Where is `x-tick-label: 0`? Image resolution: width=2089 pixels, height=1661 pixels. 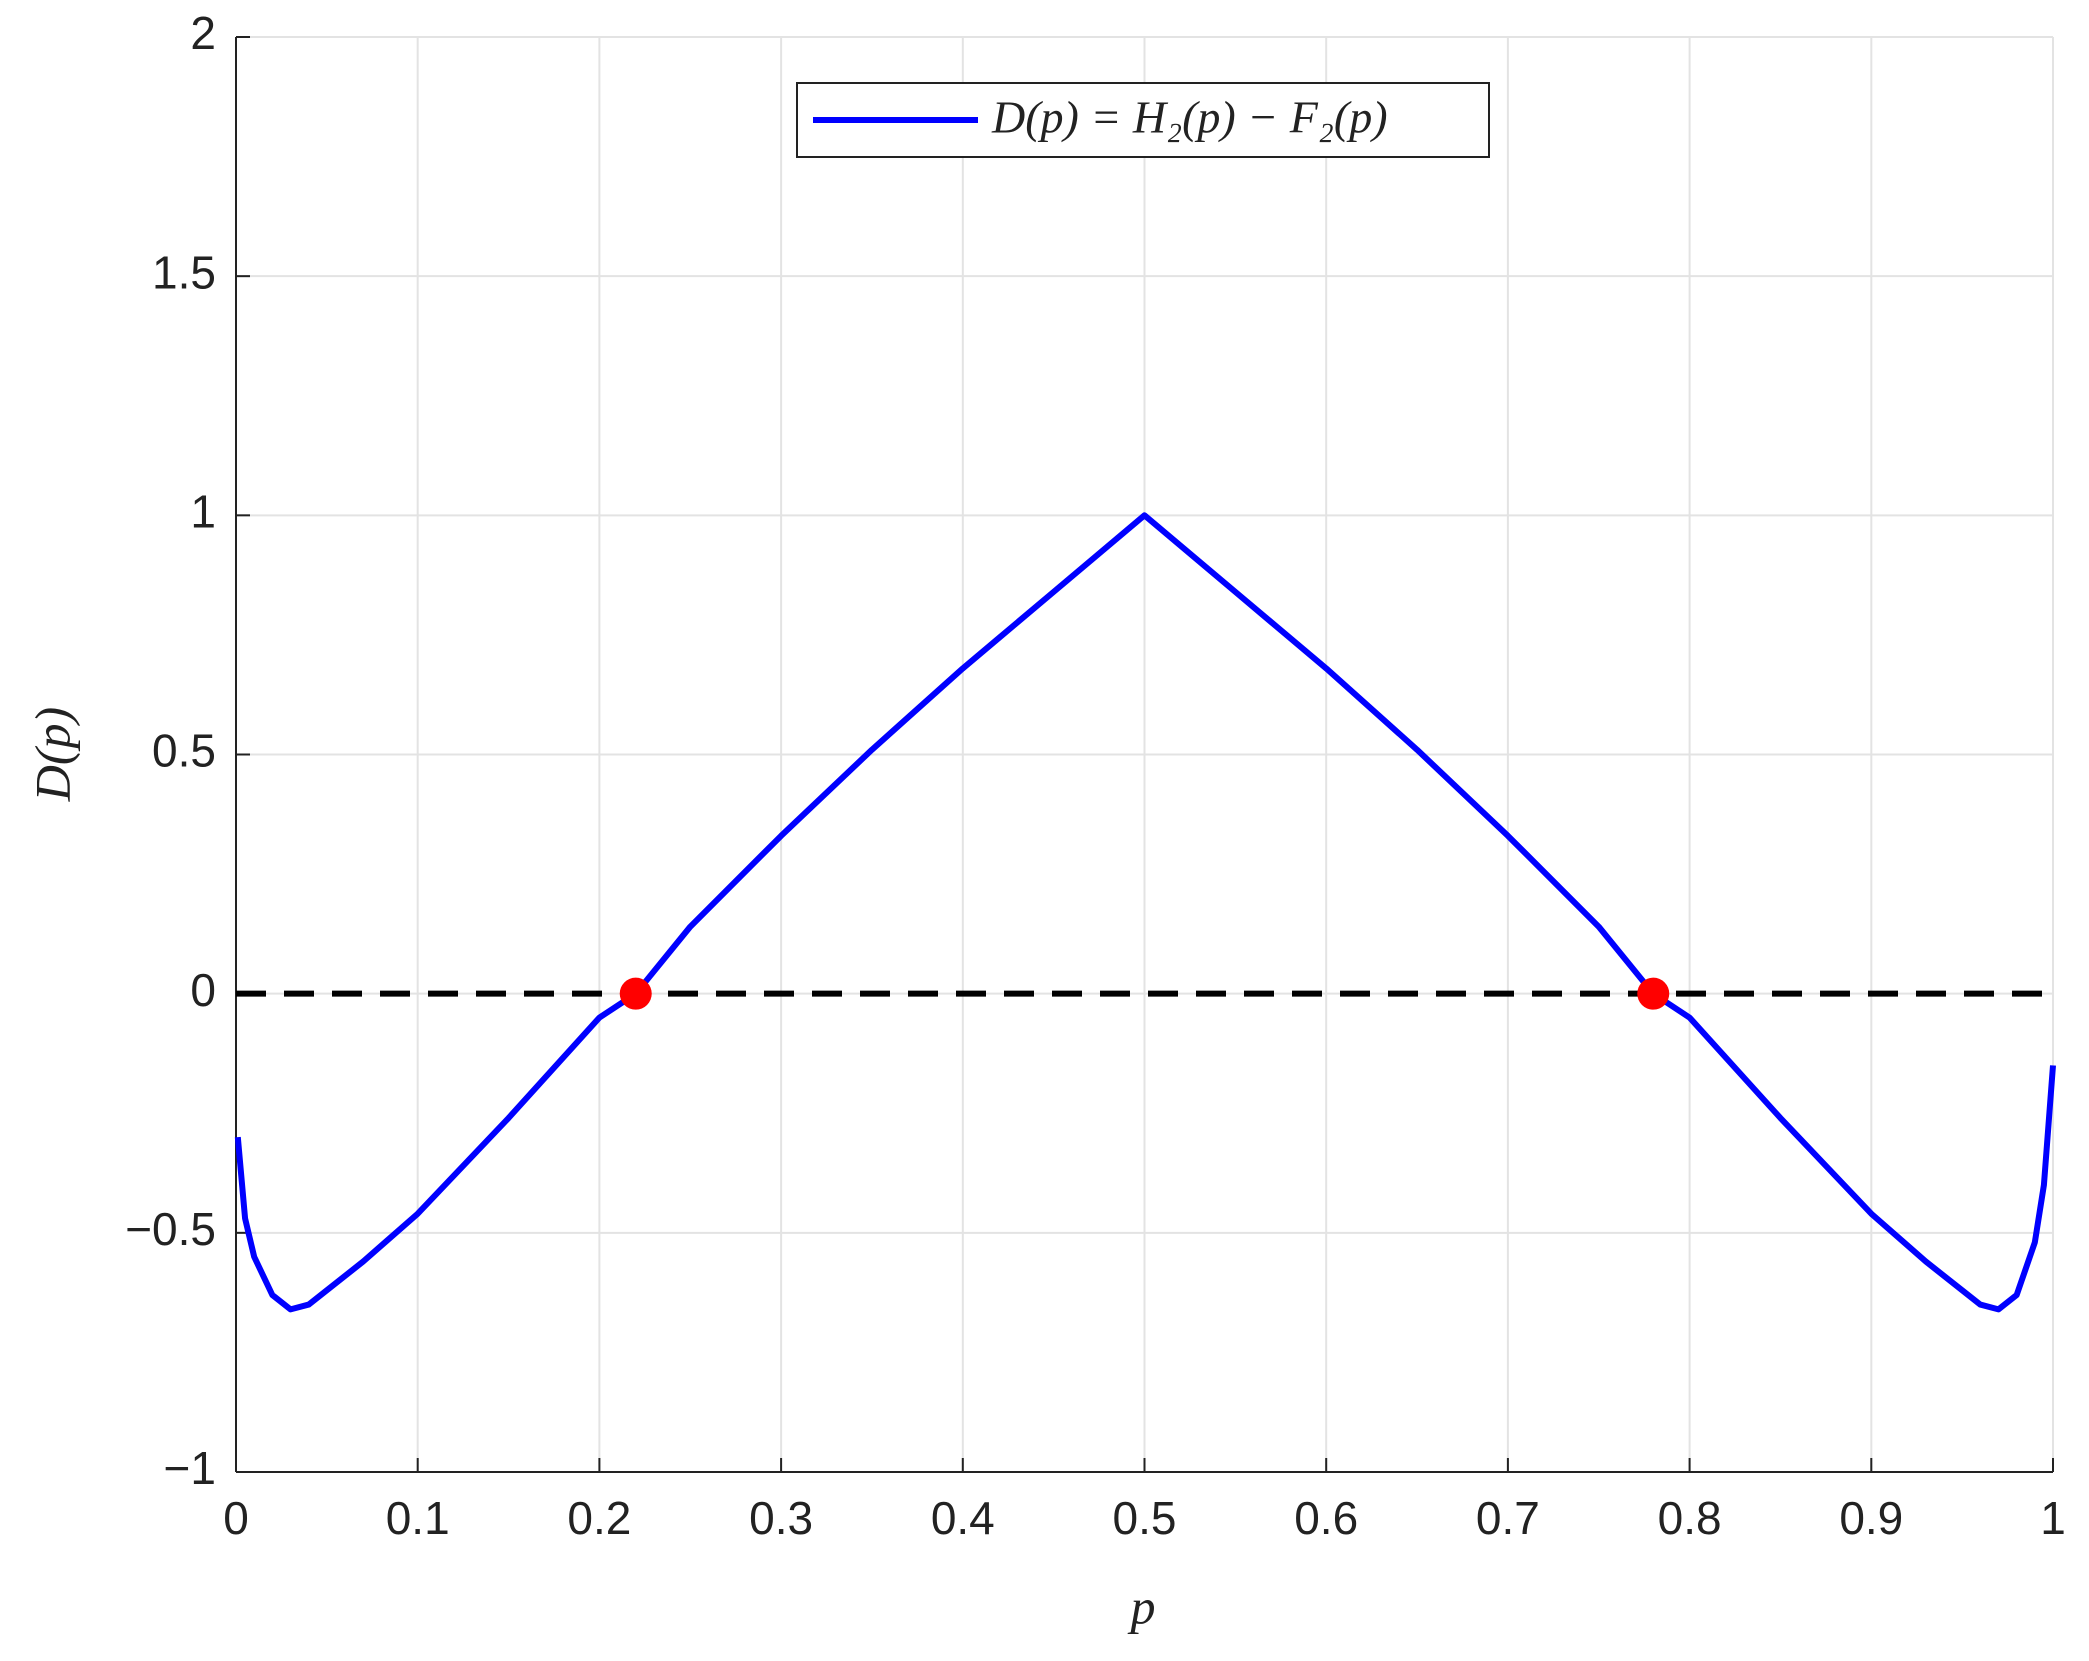 x-tick-label: 0 is located at coordinates (236, 1518).